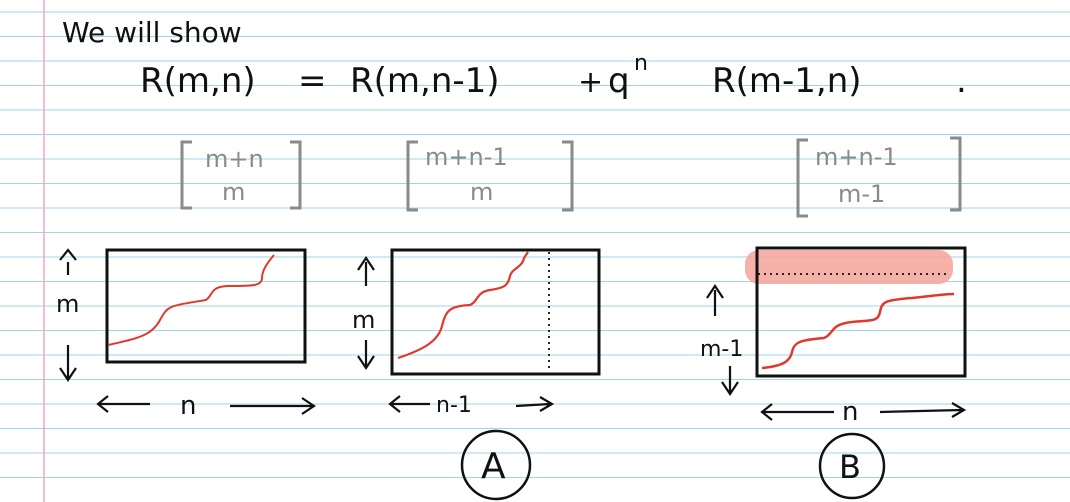 Image resolution: width=1070 pixels, height=502 pixels. Describe the element at coordinates (454, 405) in the screenshot. I see `diagram-2-width-label: n-1` at that location.